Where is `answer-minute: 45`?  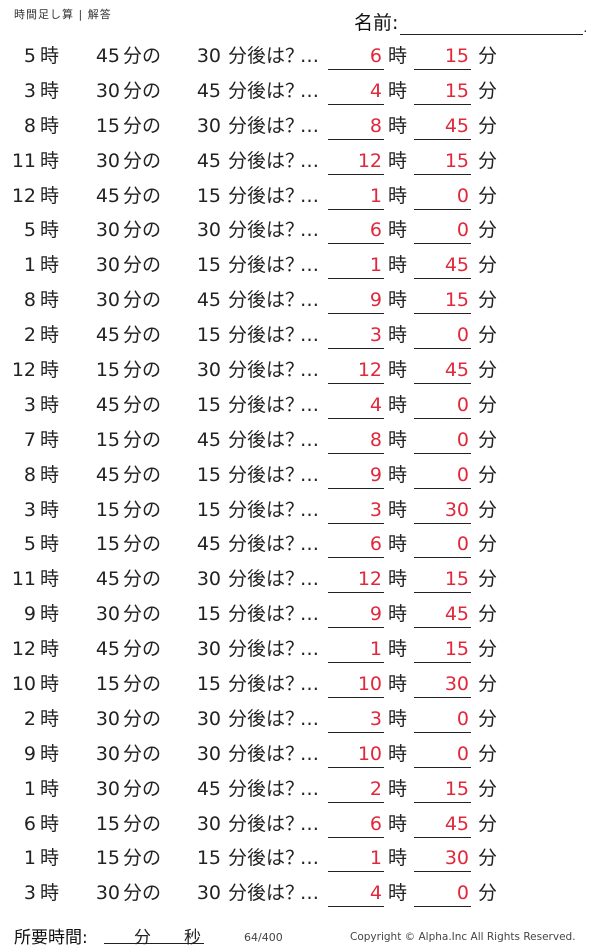
answer-minute: 45 is located at coordinates (456, 823).